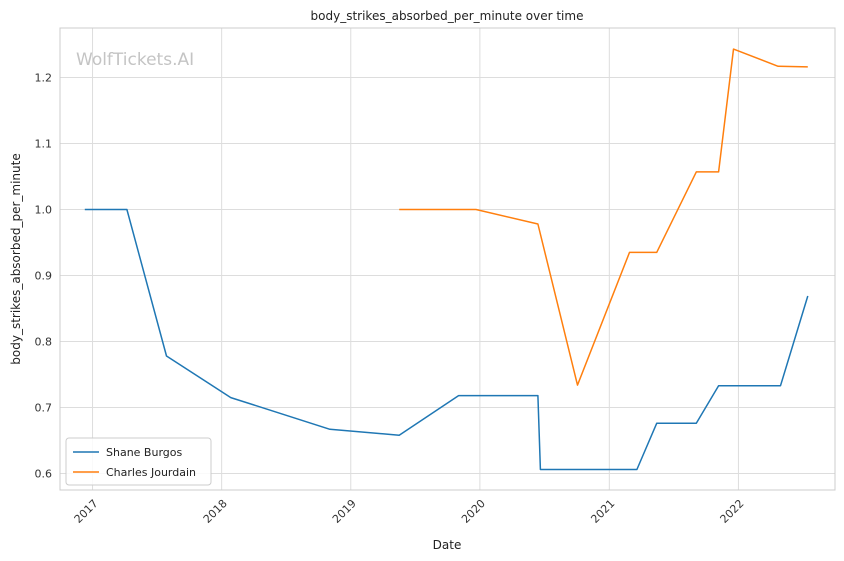  I want to click on legend-label-charles-jourdain: Charles Jourdain, so click(151, 472).